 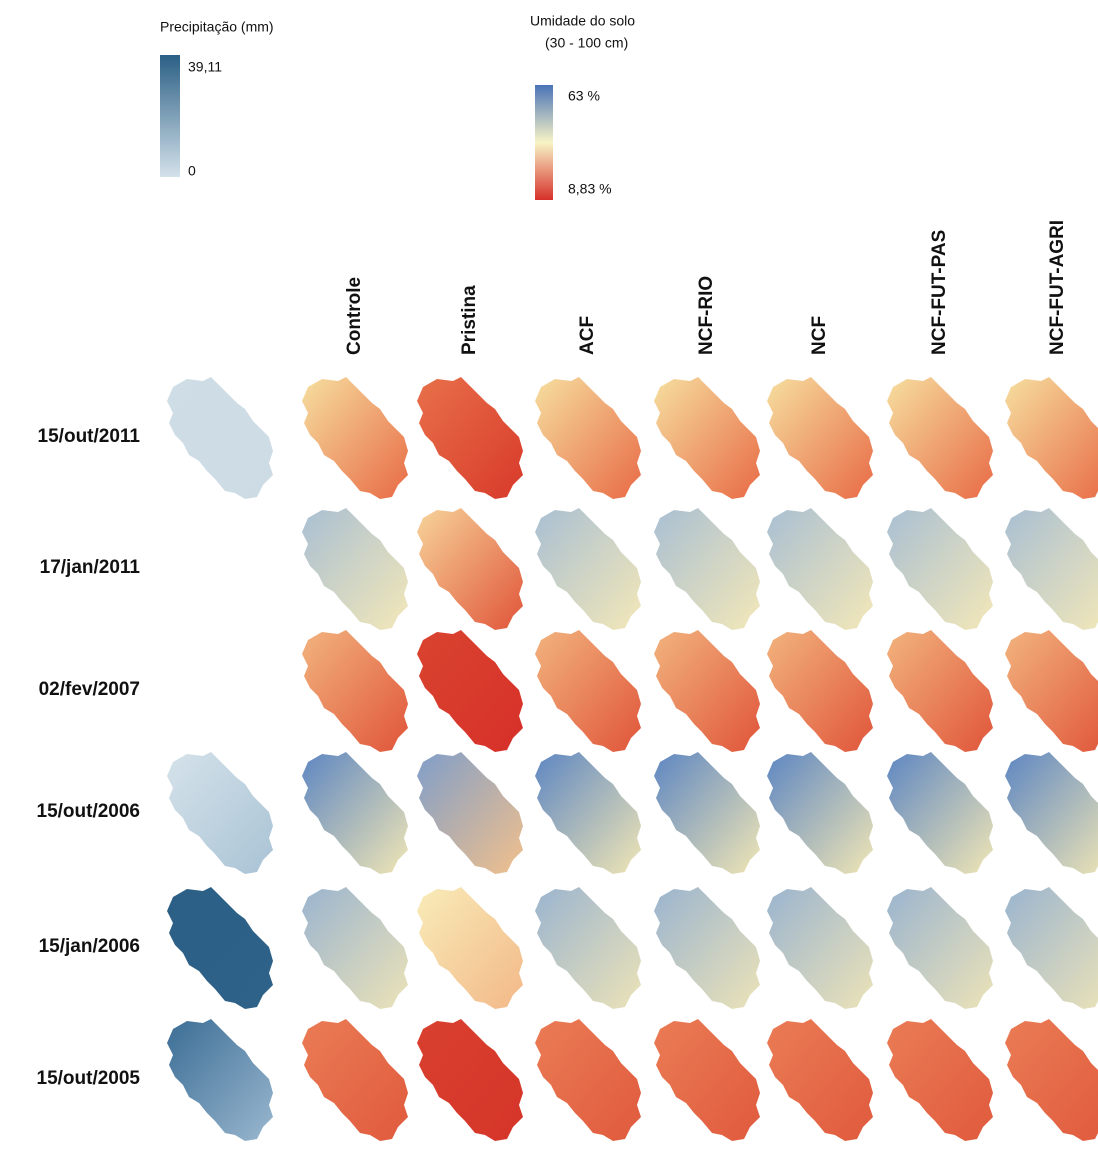 I want to click on column-header: NCF, so click(x=819, y=335).